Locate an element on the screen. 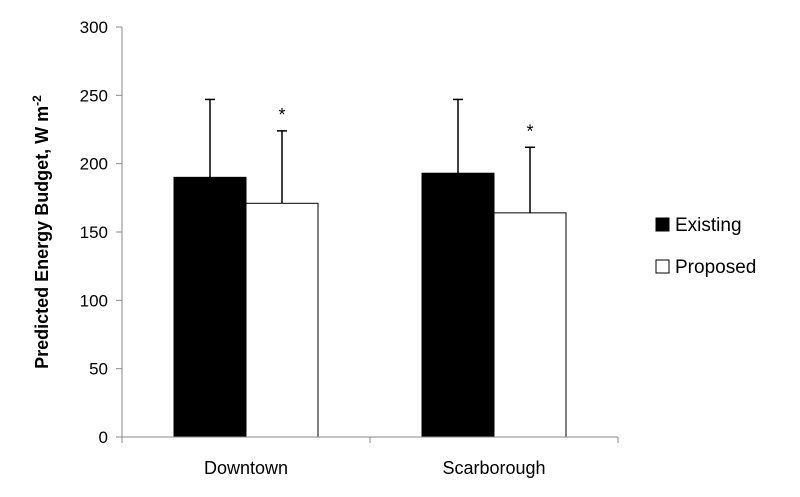 This screenshot has height=497, width=800. y-tick-label: 150 is located at coordinates (94, 232).